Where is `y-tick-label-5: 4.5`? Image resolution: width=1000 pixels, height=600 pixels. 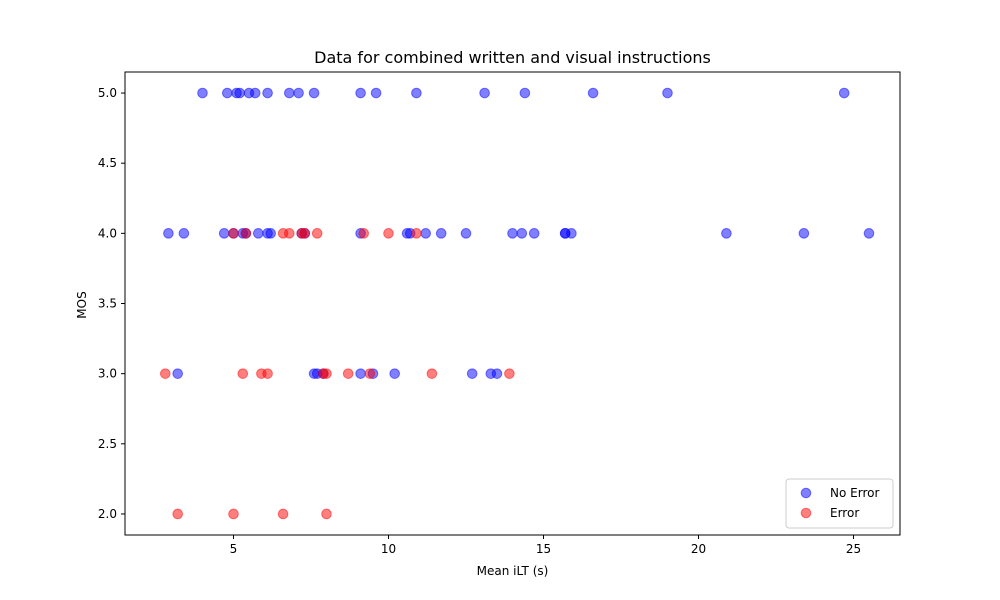 y-tick-label-5: 4.5 is located at coordinates (107, 163).